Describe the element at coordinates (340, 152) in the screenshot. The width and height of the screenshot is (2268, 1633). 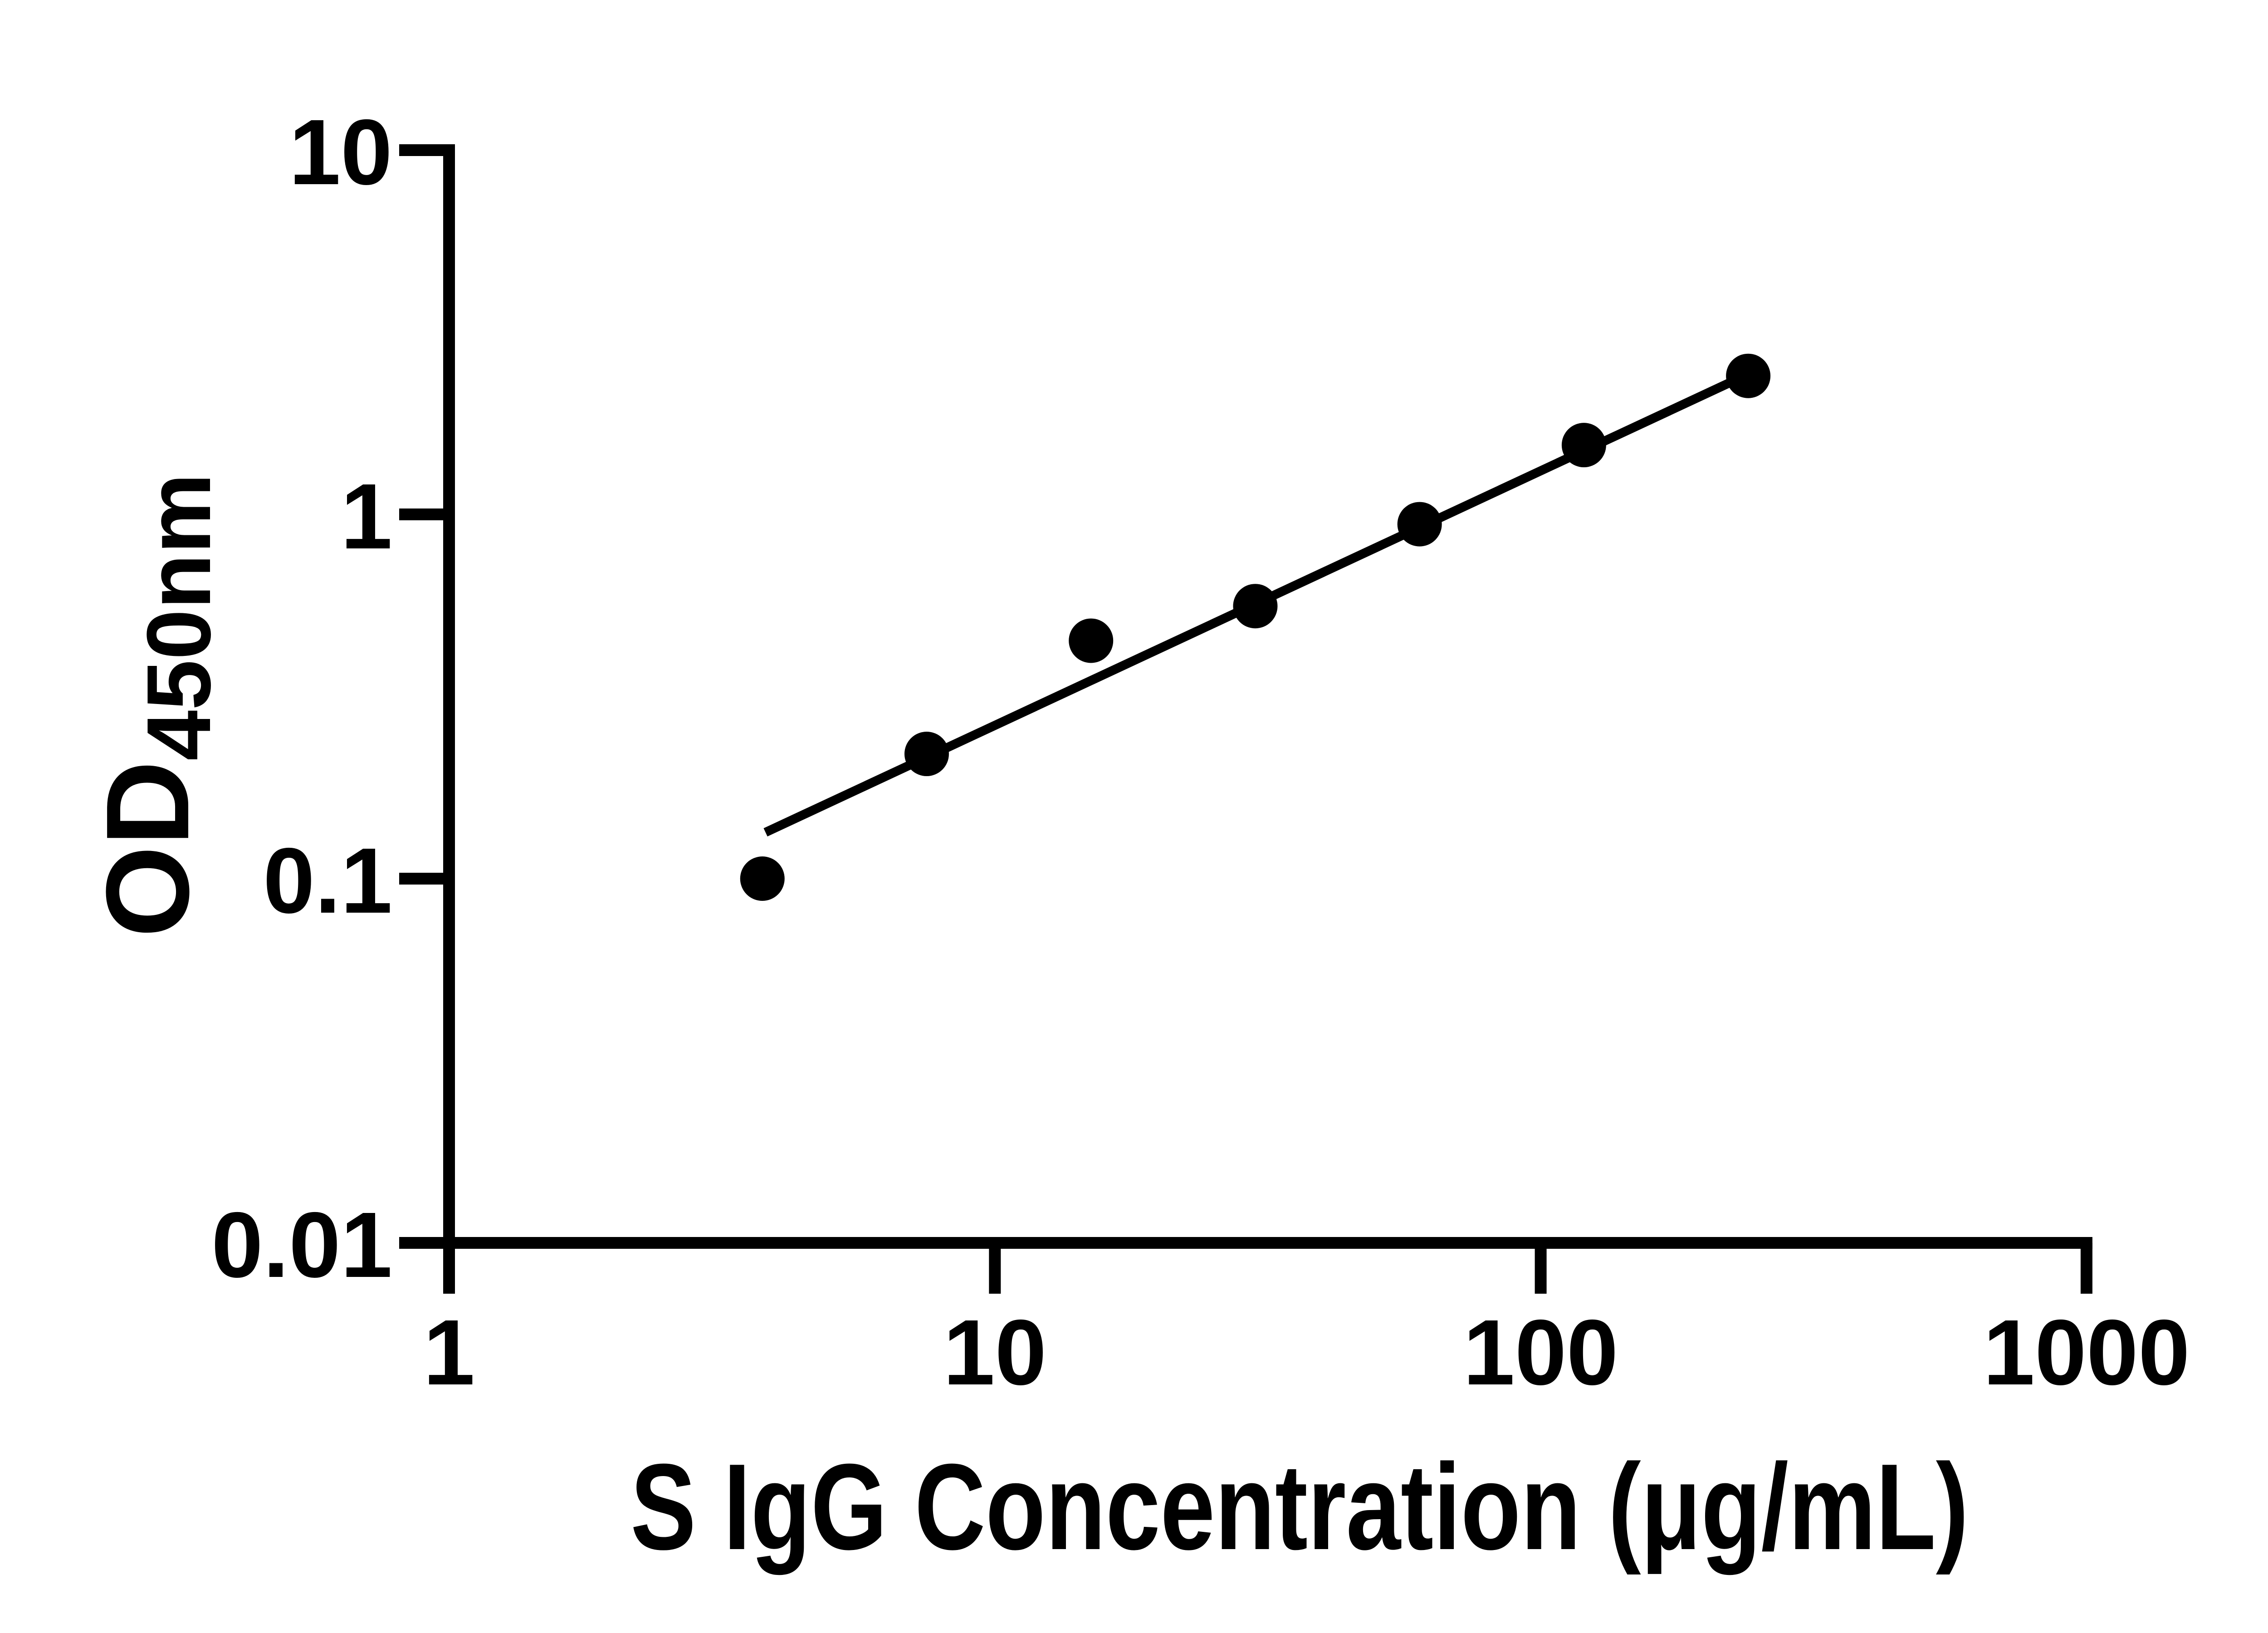
I see `y-tick-label: 10` at that location.